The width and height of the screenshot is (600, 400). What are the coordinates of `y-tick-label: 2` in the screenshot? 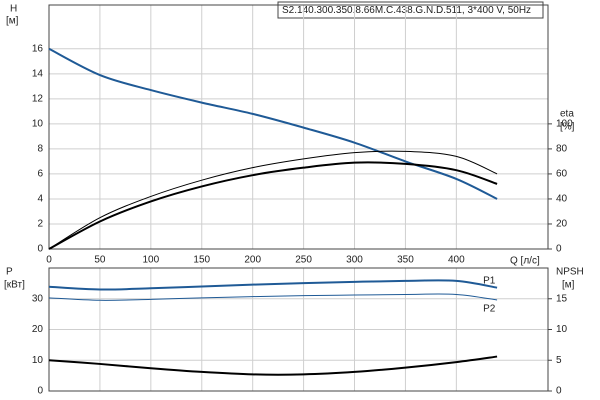 It's located at (40, 224).